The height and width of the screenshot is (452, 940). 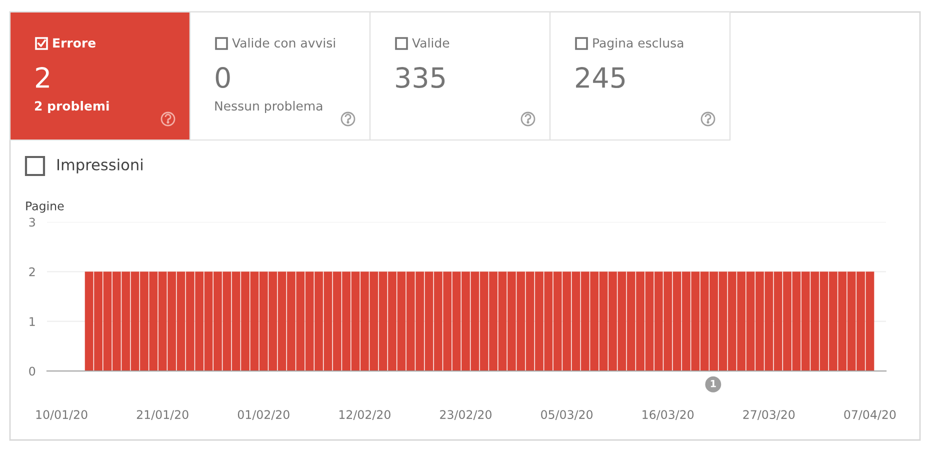 What do you see at coordinates (713, 384) in the screenshot?
I see `text: 1` at bounding box center [713, 384].